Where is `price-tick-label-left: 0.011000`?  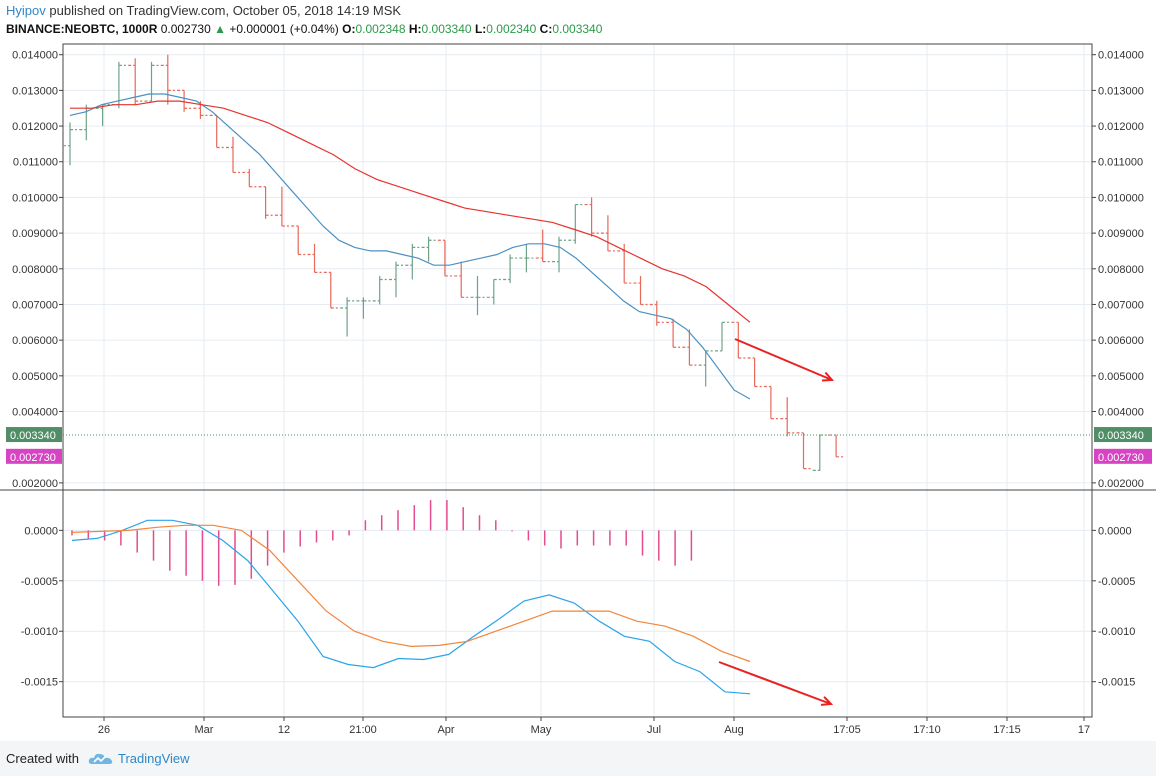
price-tick-label-left: 0.011000 is located at coordinates (35, 163).